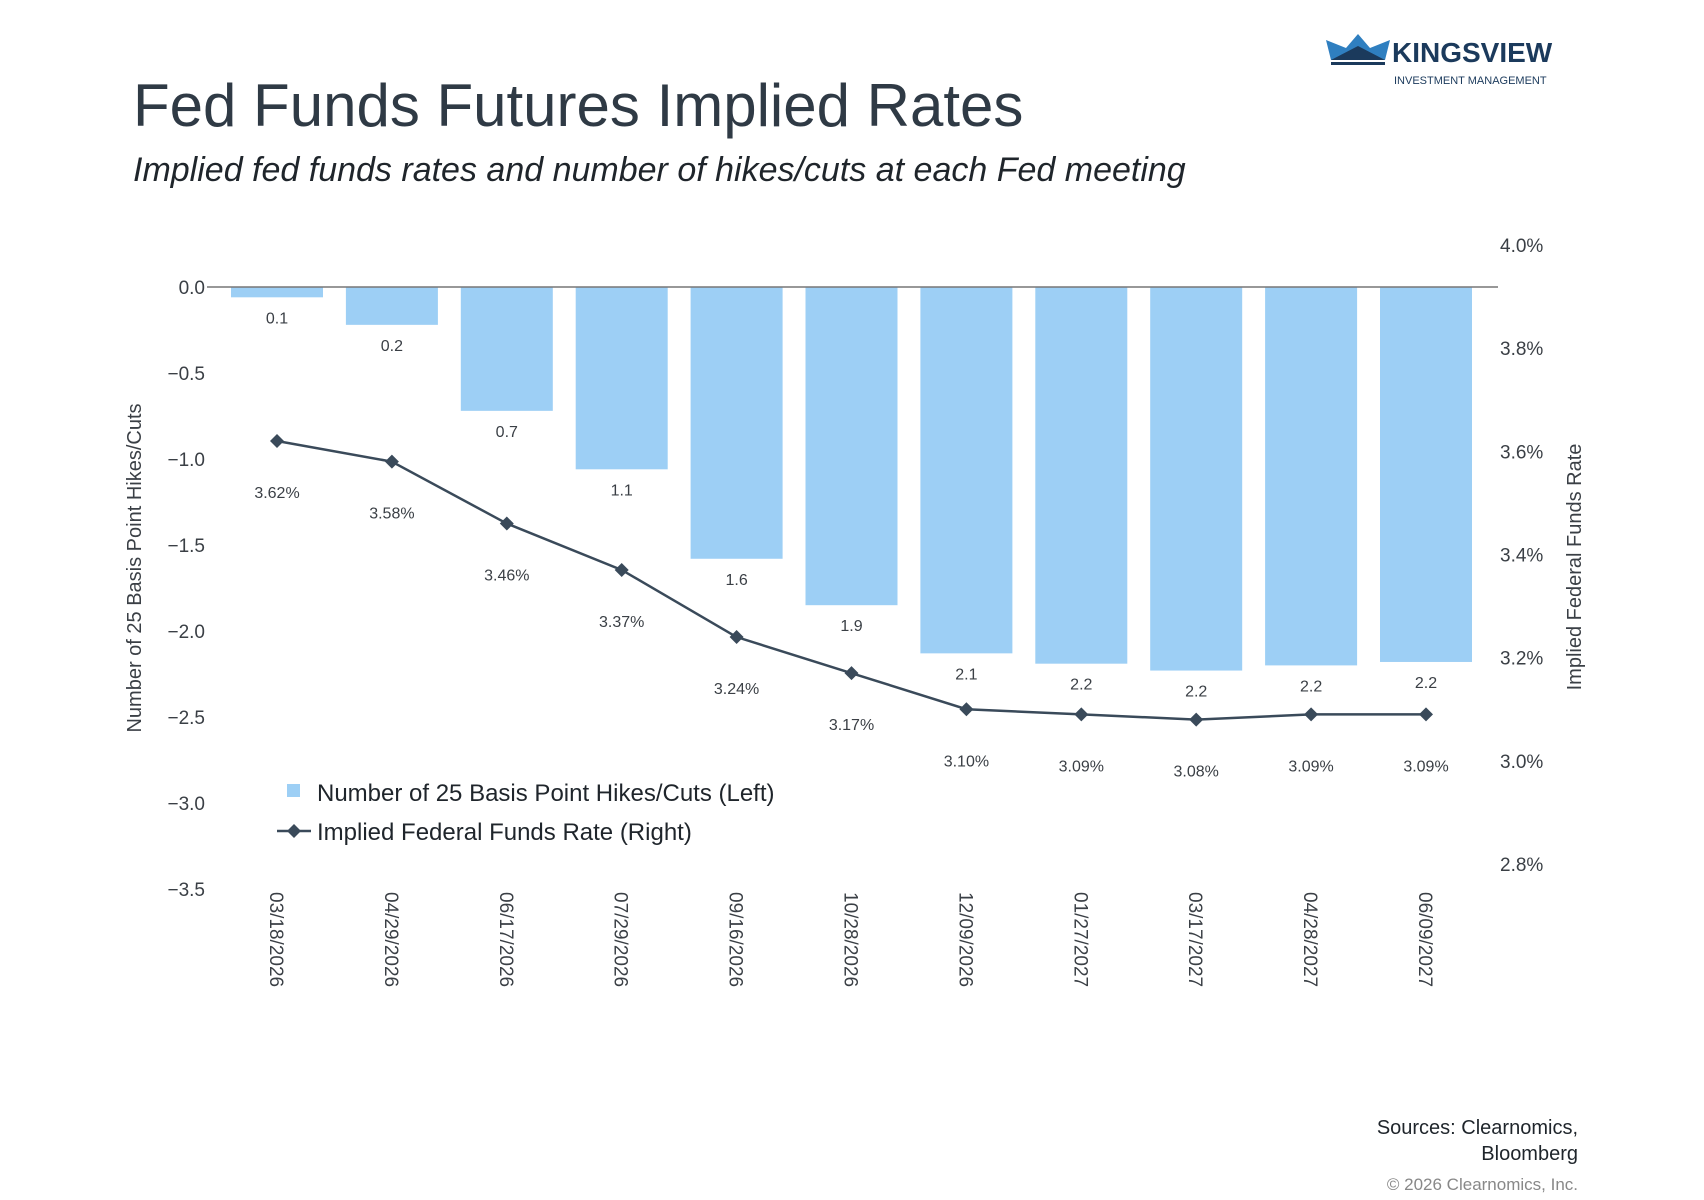 The width and height of the screenshot is (1704, 1200). I want to click on left-axis-tick-label: −1.0, so click(186, 460).